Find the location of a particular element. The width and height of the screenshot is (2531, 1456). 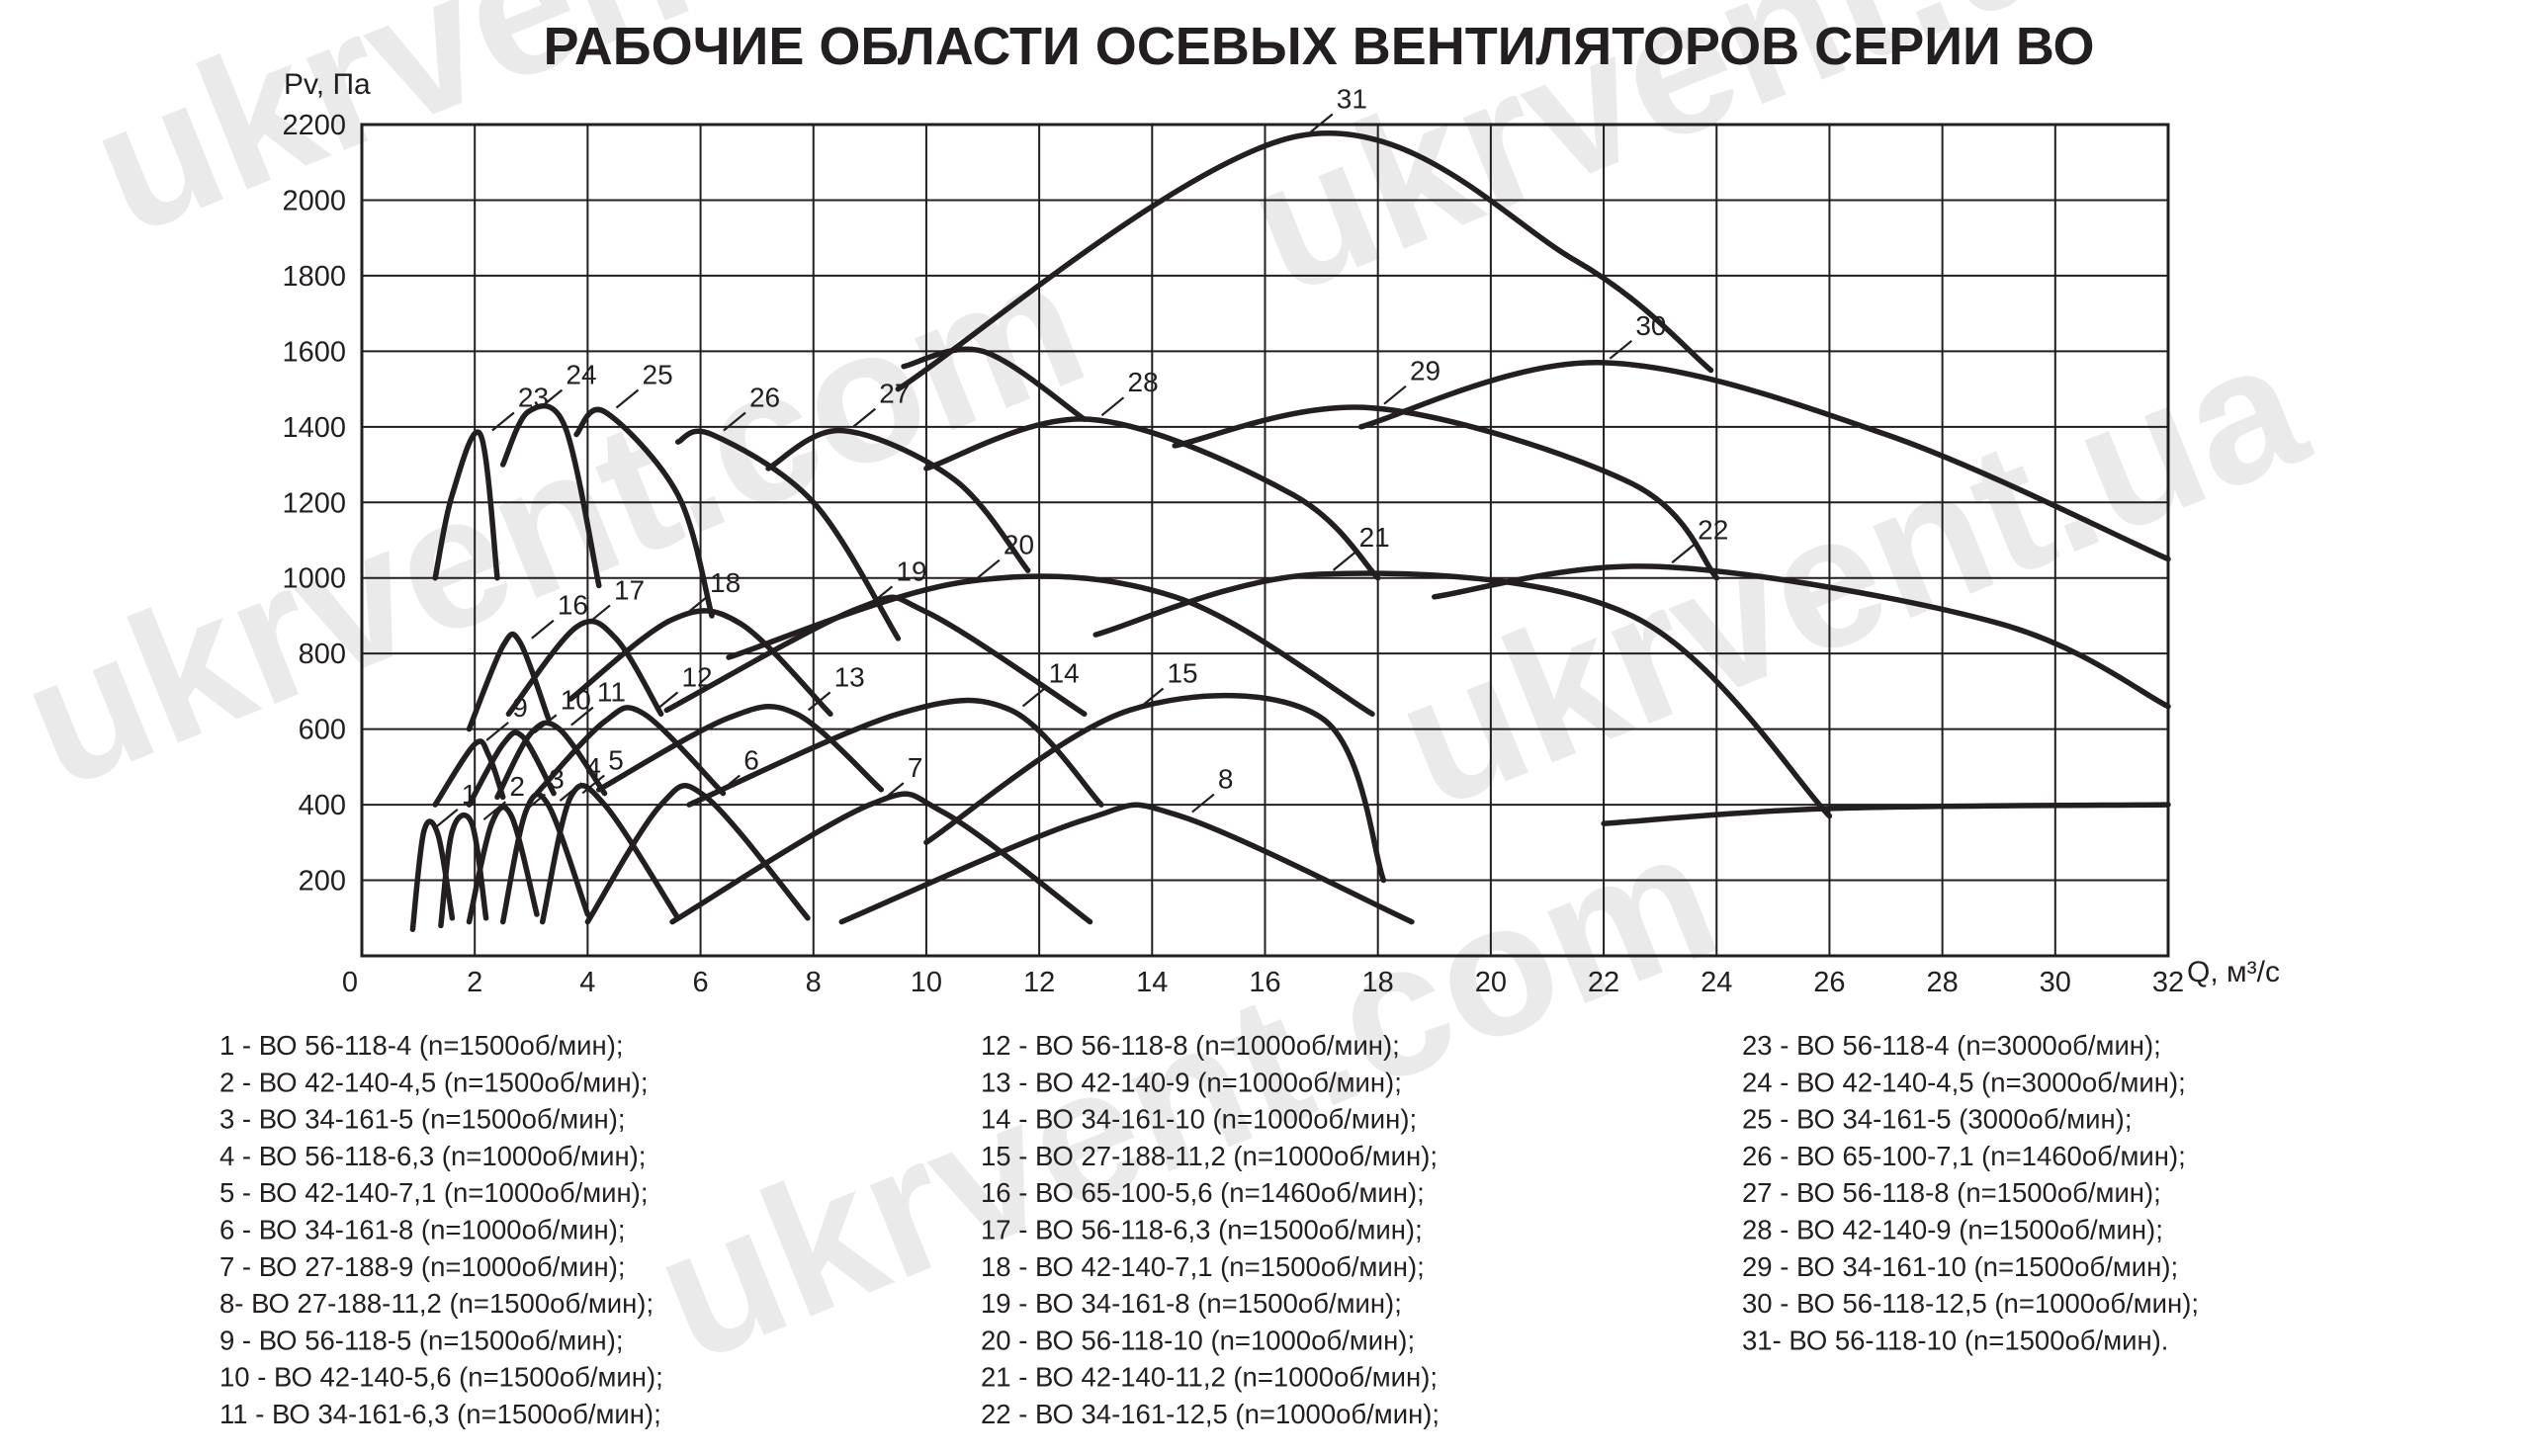

x-tick-labels: 0 2 4 6 8 10 12 14 16 18 20 22 24 26 28 30 32 is located at coordinates (1263, 982).